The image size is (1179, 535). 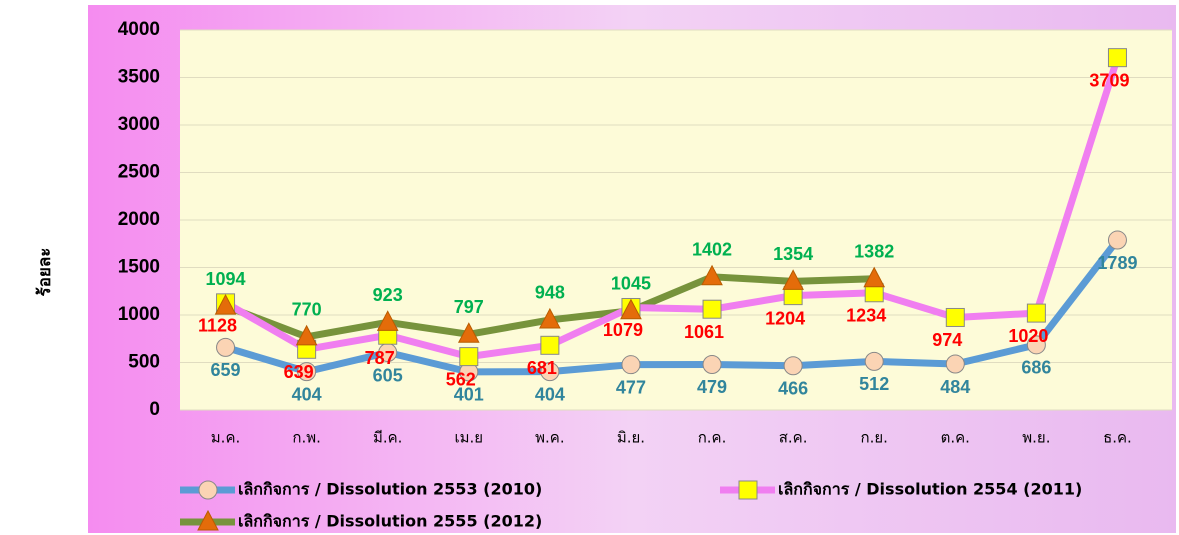 What do you see at coordinates (307, 310) in the screenshot?
I see `data-label: 770` at bounding box center [307, 310].